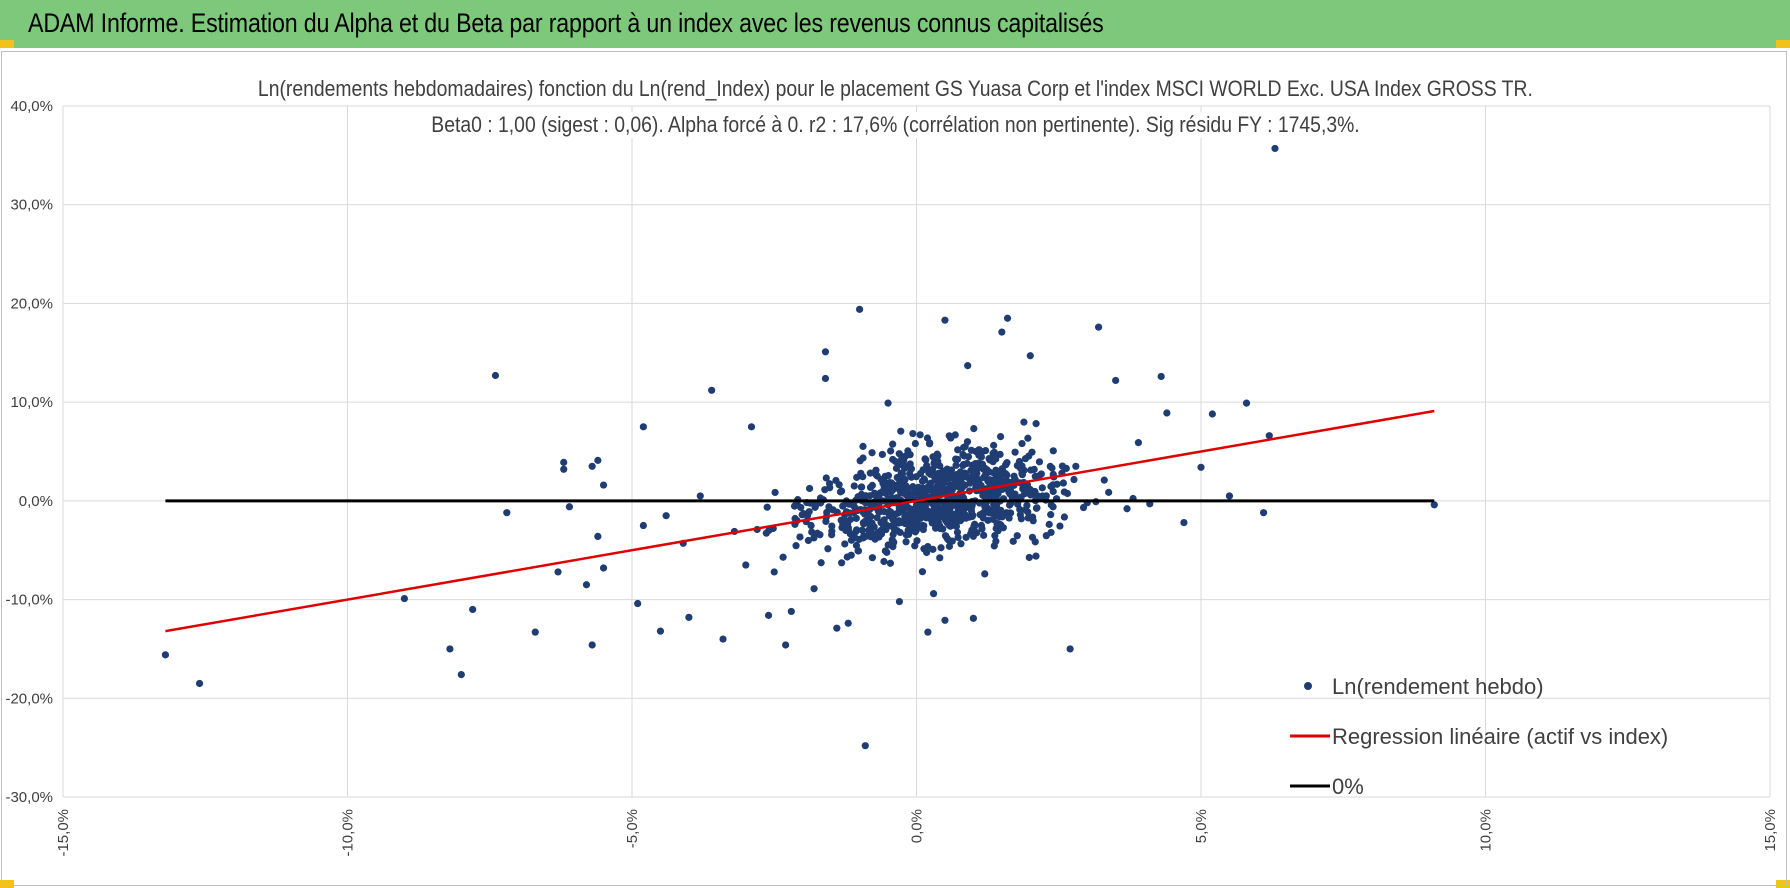 Image resolution: width=1790 pixels, height=888 pixels. Describe the element at coordinates (29, 797) in the screenshot. I see `y-tick-label: -30,0%` at that location.